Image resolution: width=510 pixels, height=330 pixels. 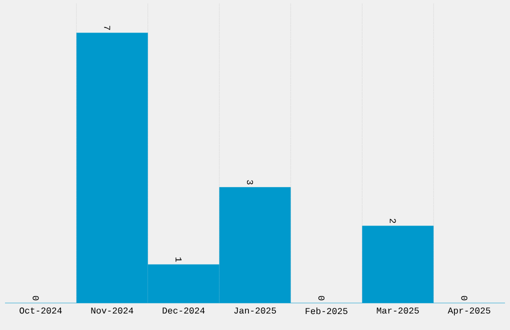 What do you see at coordinates (255, 311) in the screenshot?
I see `x-tick-label: Jan-2025` at bounding box center [255, 311].